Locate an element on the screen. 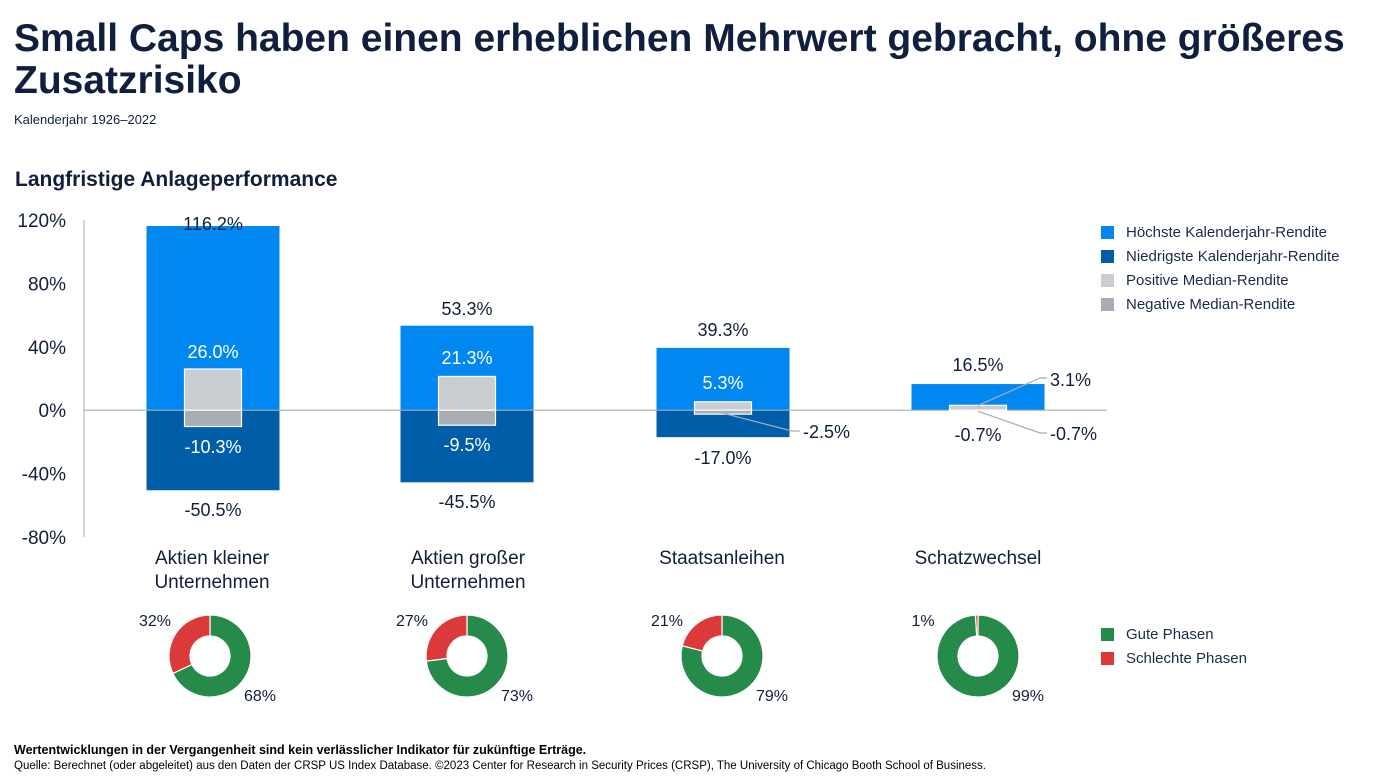  y-tick-label: 40% is located at coordinates (47, 348).